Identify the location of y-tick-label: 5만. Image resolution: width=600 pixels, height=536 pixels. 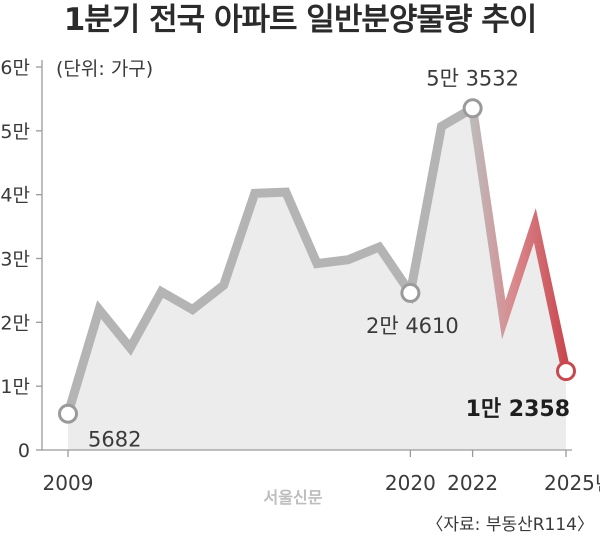
(15, 132).